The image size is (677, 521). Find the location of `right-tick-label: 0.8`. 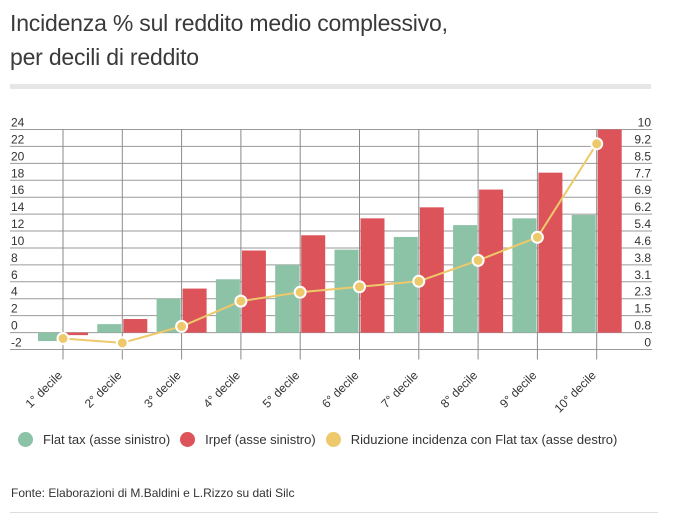

right-tick-label: 0.8 is located at coordinates (642, 326).